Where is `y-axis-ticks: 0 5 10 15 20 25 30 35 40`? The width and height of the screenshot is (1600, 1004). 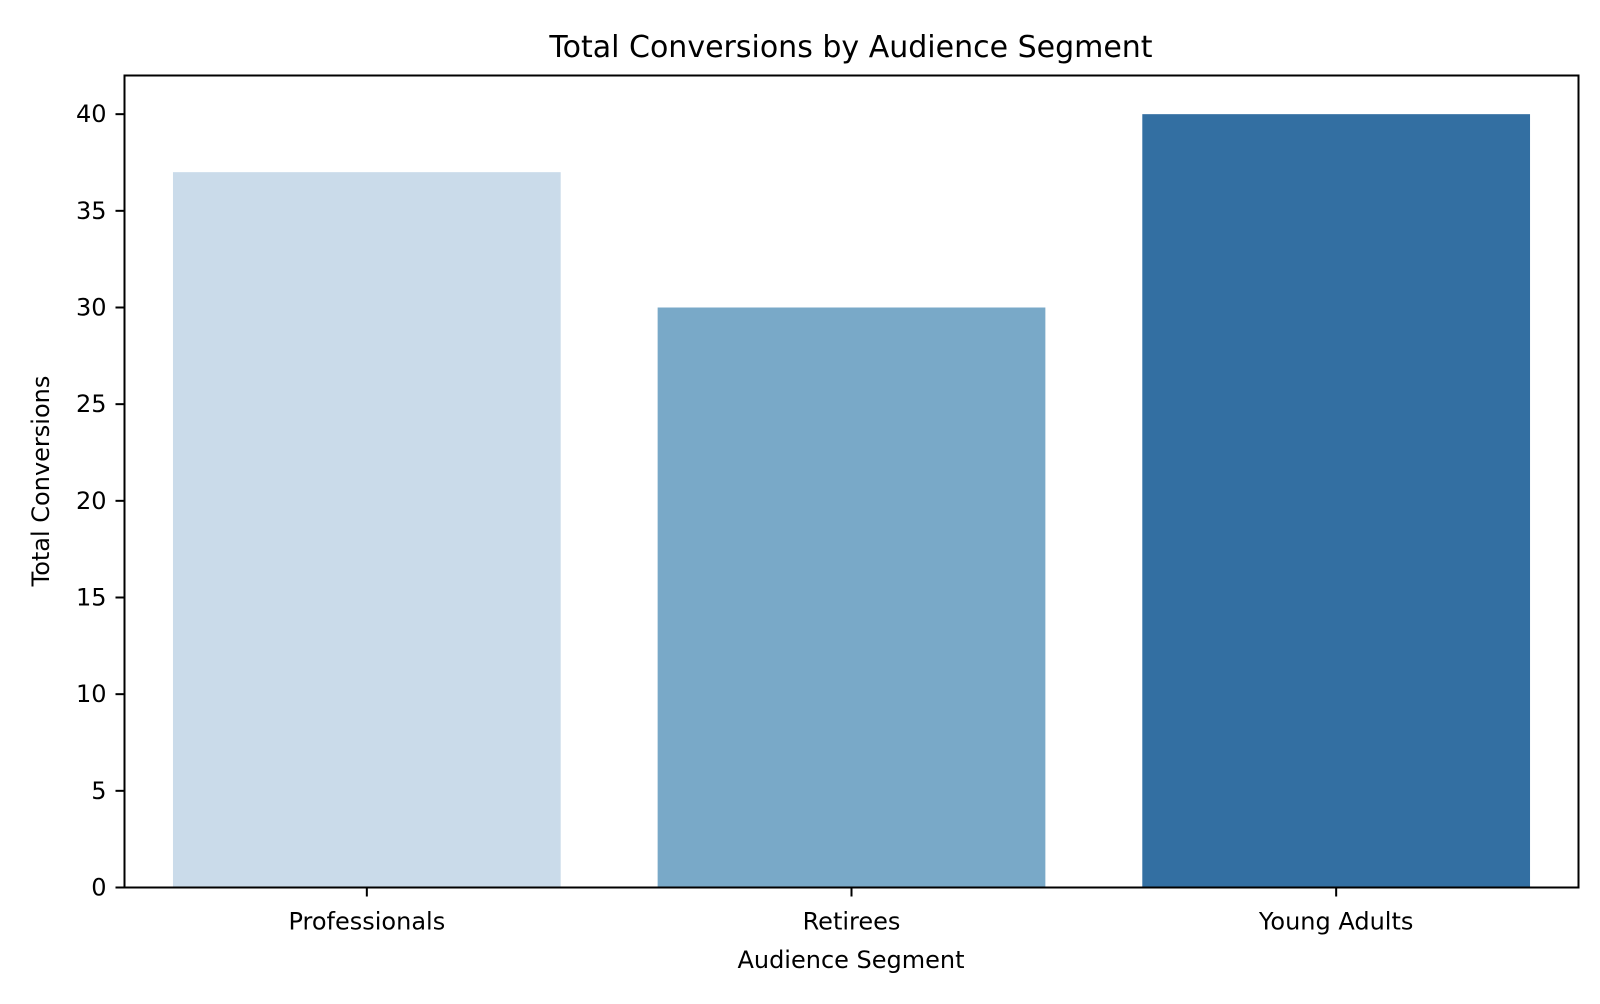
y-axis-ticks: 0 5 10 15 20 25 30 35 40 is located at coordinates (100, 501).